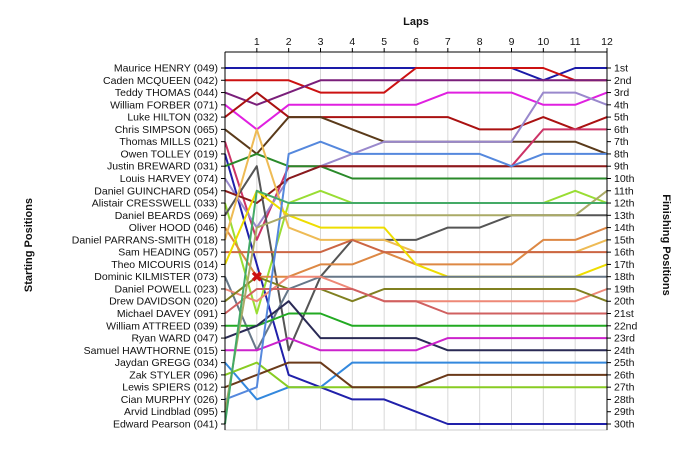  Describe the element at coordinates (624, 412) in the screenshot. I see `finish-label: 29th` at that location.